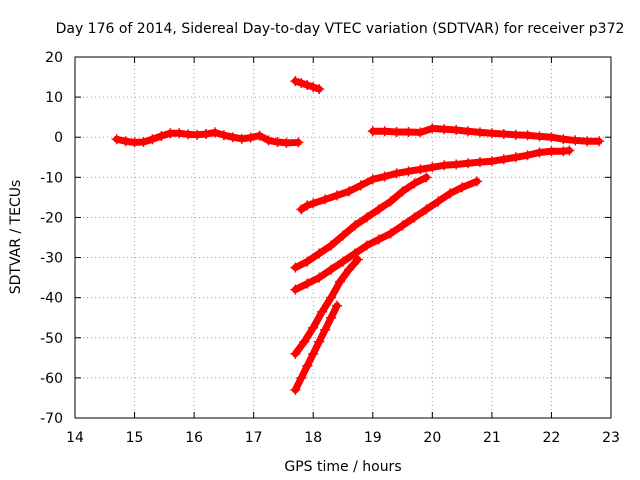 This screenshot has width=640, height=480. I want to click on x-tick-label: 14, so click(75, 438).